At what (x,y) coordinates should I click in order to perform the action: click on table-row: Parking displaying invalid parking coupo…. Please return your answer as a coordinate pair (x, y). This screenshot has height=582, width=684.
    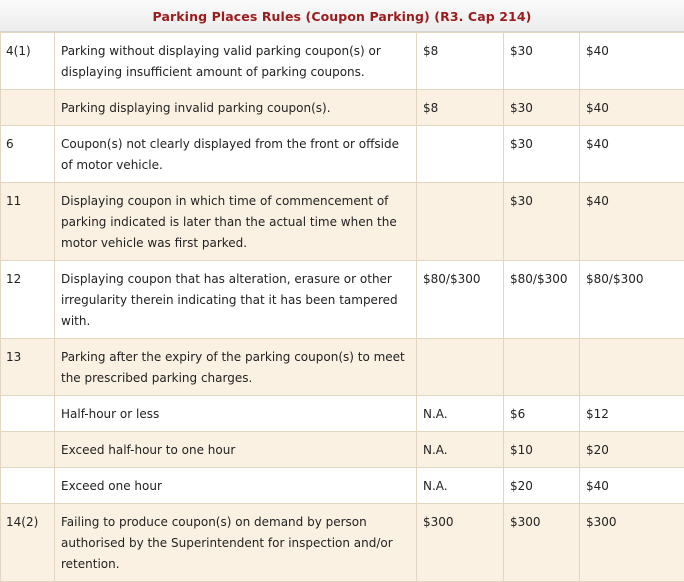
    Looking at the image, I should click on (342, 108).